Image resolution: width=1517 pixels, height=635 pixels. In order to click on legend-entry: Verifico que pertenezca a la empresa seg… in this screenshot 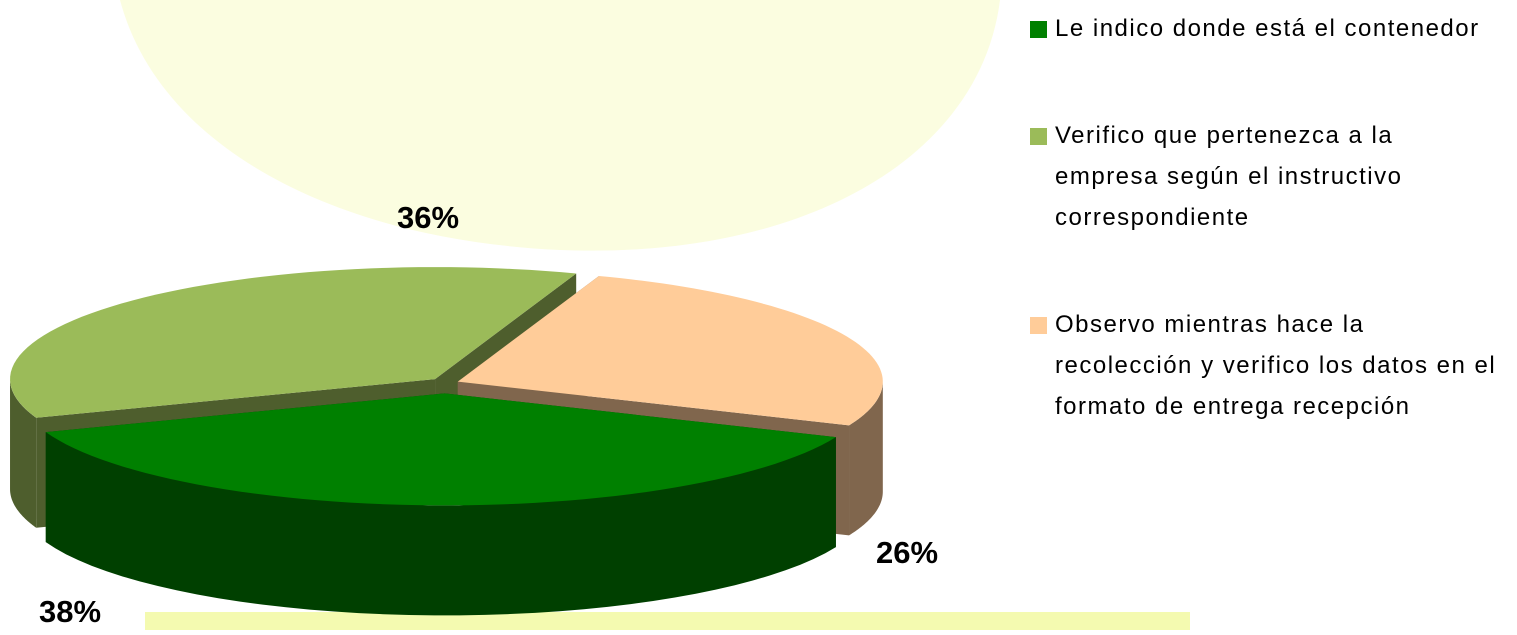, I will do `click(1265, 176)`.